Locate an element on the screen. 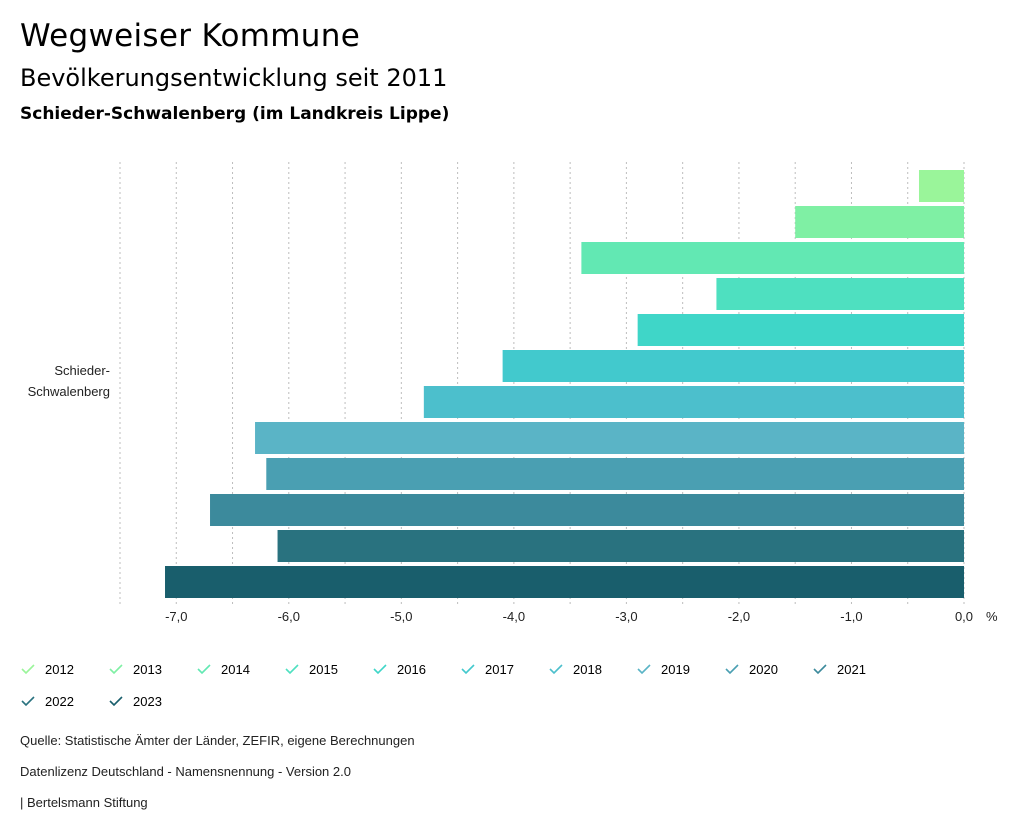 The image size is (1024, 835). legend-item-2022: 2022 is located at coordinates (47, 701).